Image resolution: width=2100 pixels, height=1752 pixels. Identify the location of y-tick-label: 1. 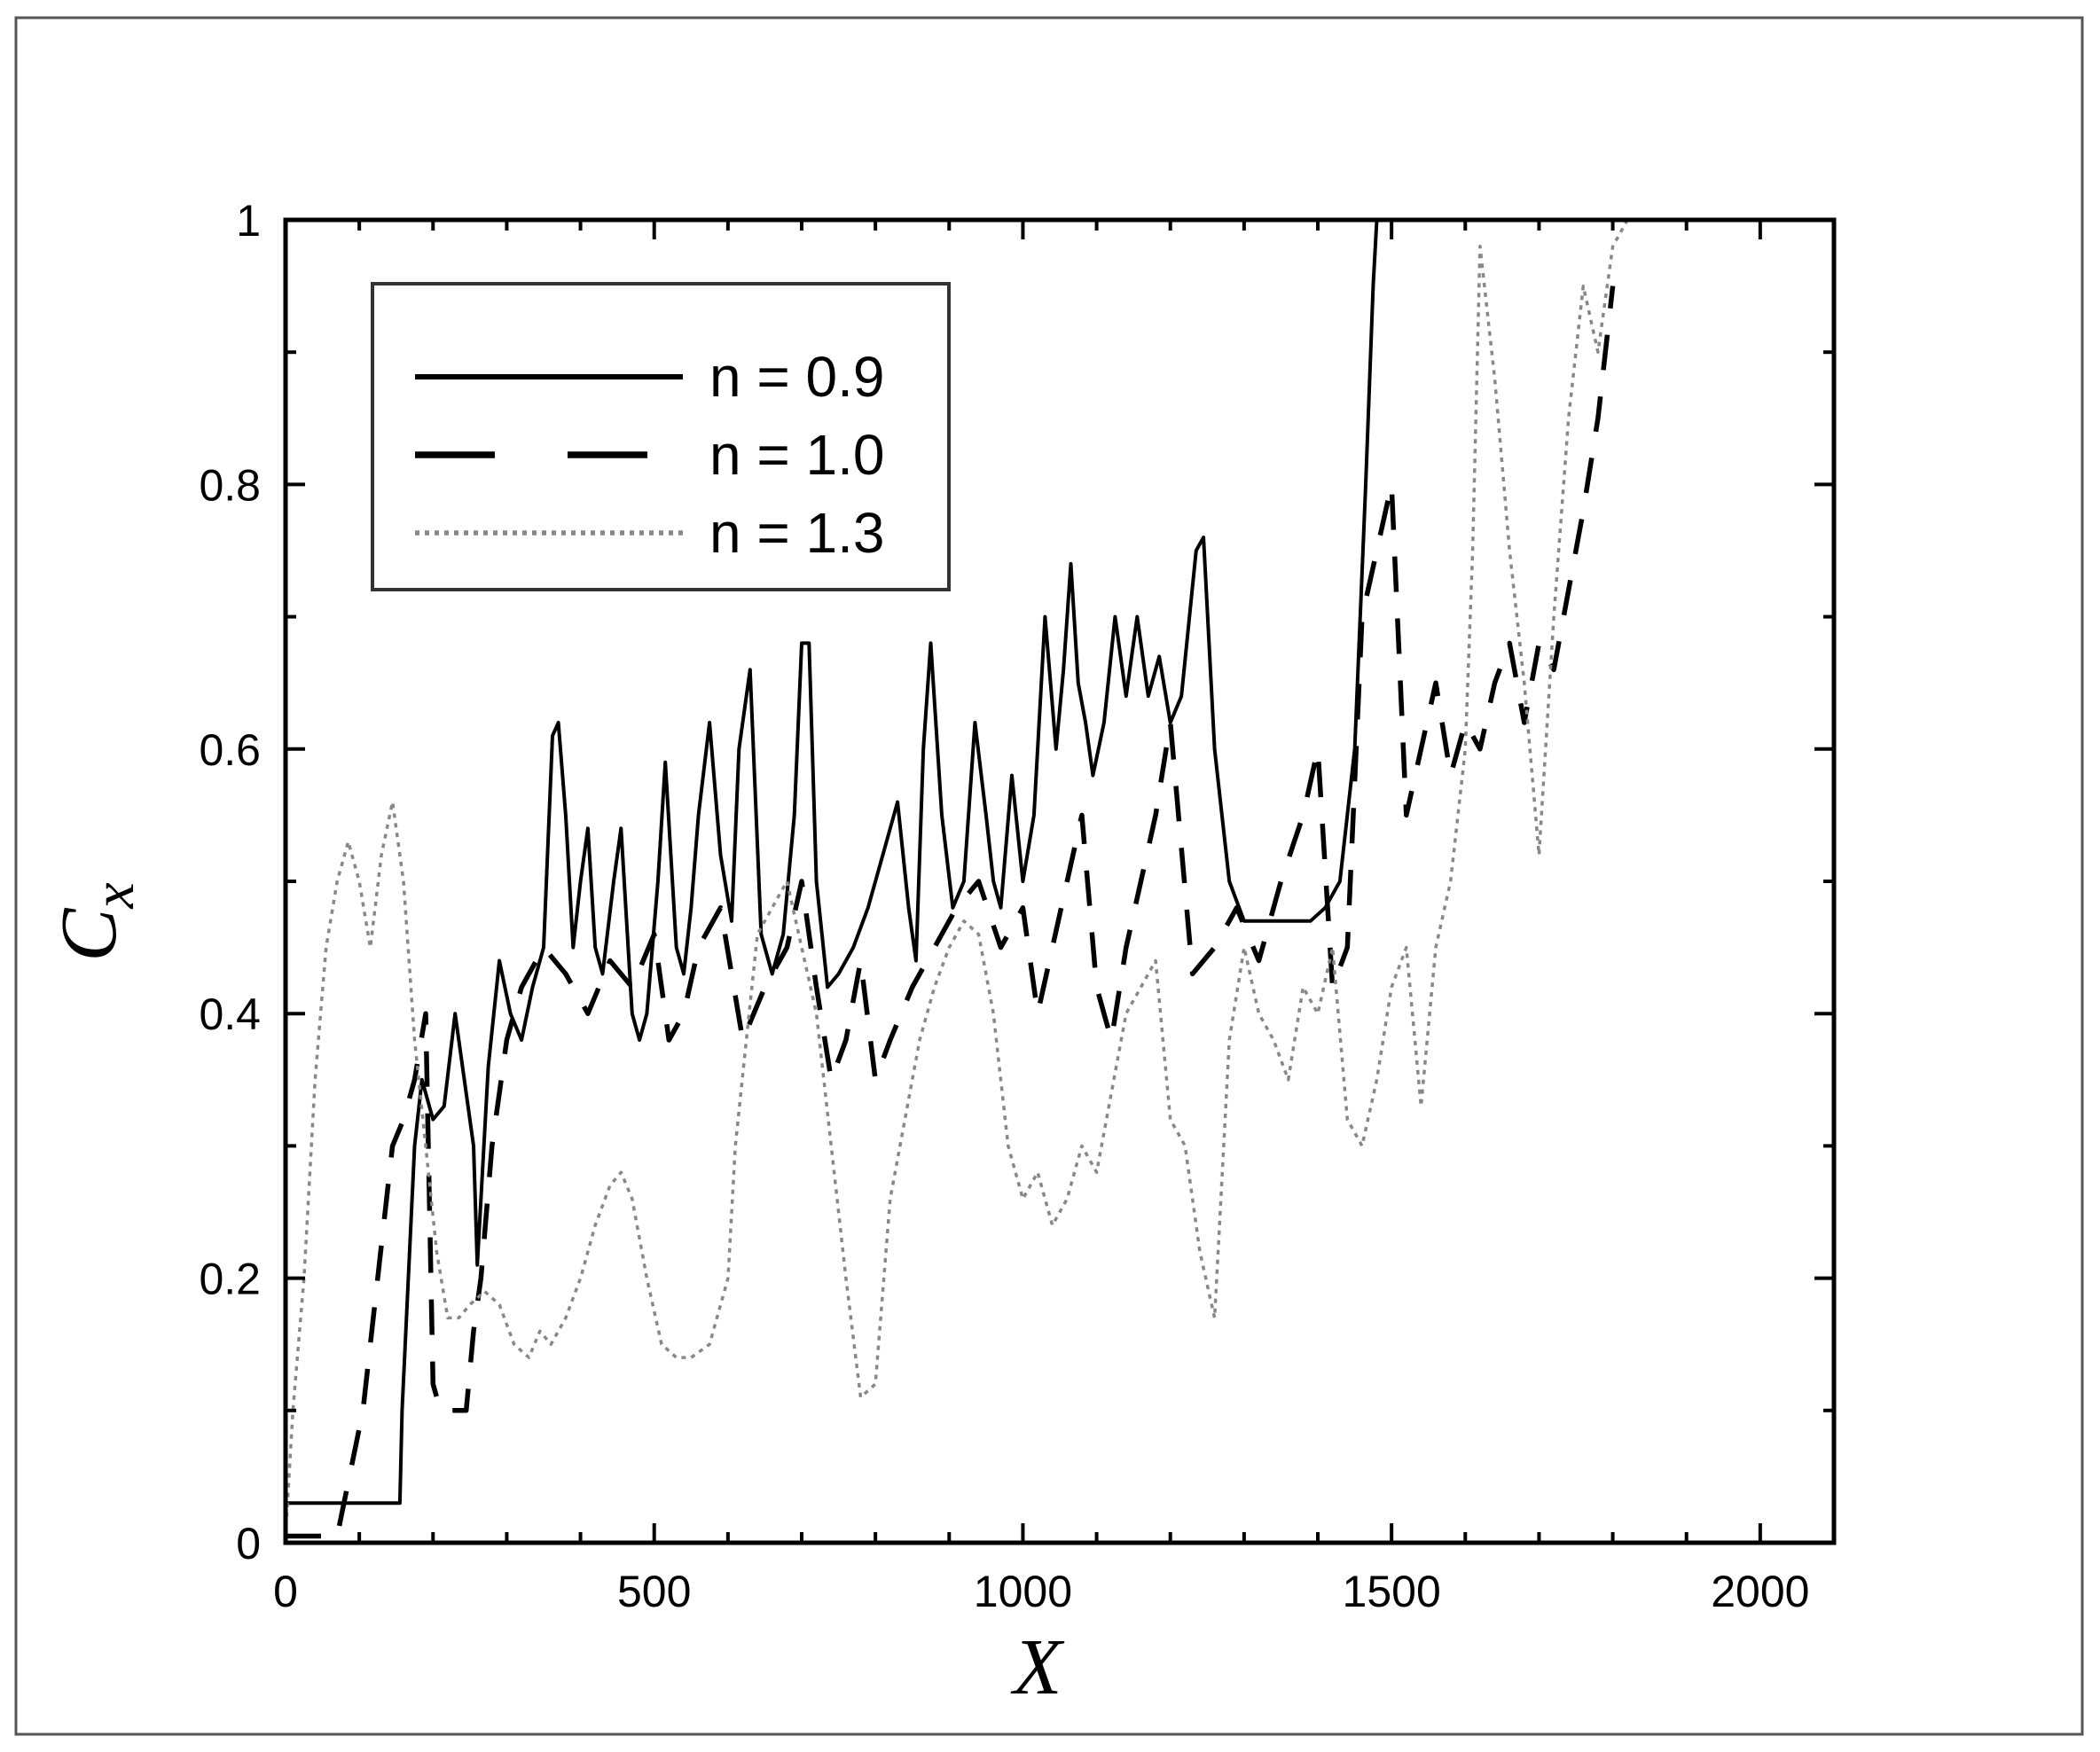
(248, 221).